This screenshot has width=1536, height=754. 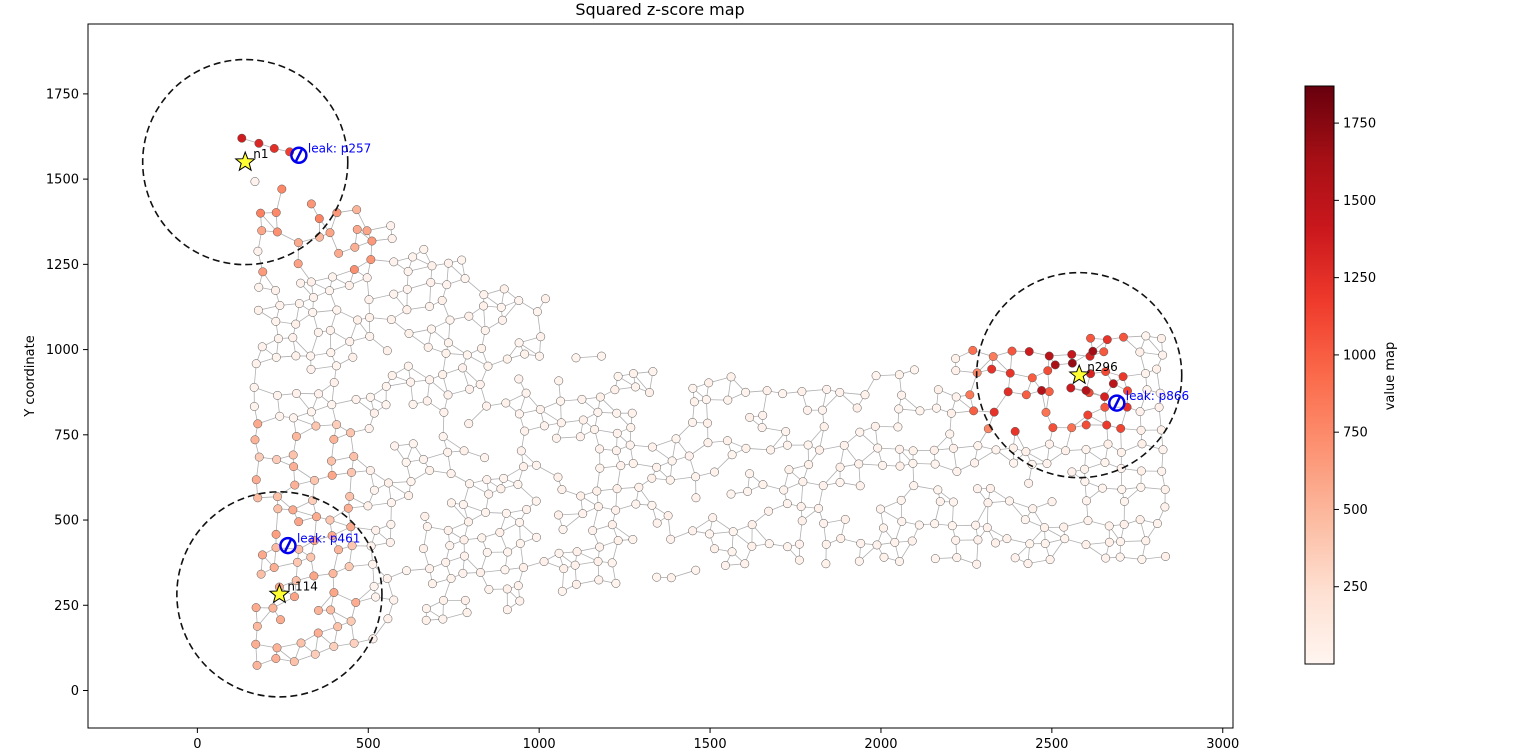 What do you see at coordinates (1222, 744) in the screenshot?
I see `x-tick-label: 3000` at bounding box center [1222, 744].